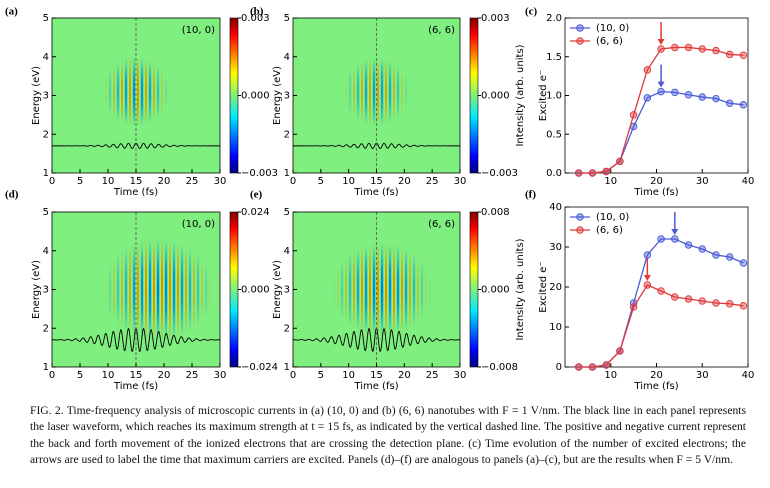 The width and height of the screenshot is (770, 488). Describe the element at coordinates (555, 247) in the screenshot. I see `y-tick-label: 30` at that location.